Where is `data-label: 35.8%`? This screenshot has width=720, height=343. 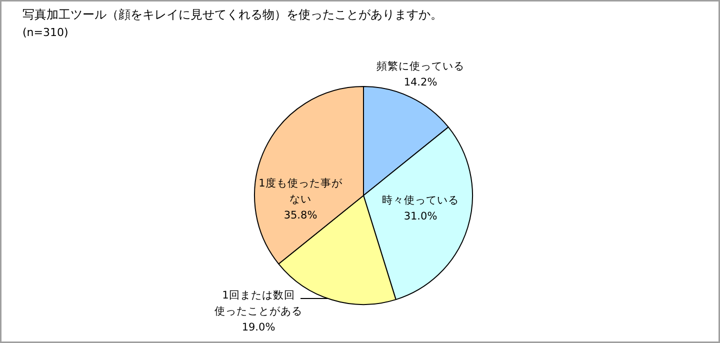
data-label: 35.8% is located at coordinates (301, 216).